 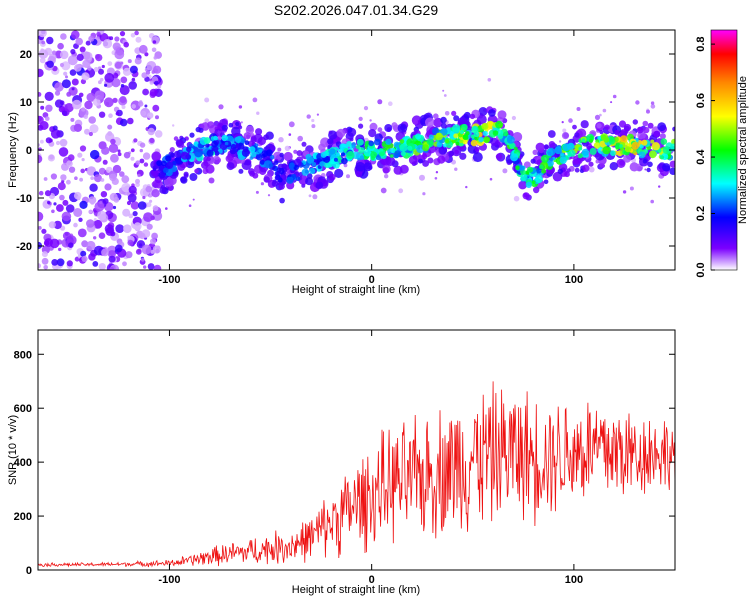 I want to click on spectrogram-y-label: Frequency (Hz), so click(x=13, y=150).